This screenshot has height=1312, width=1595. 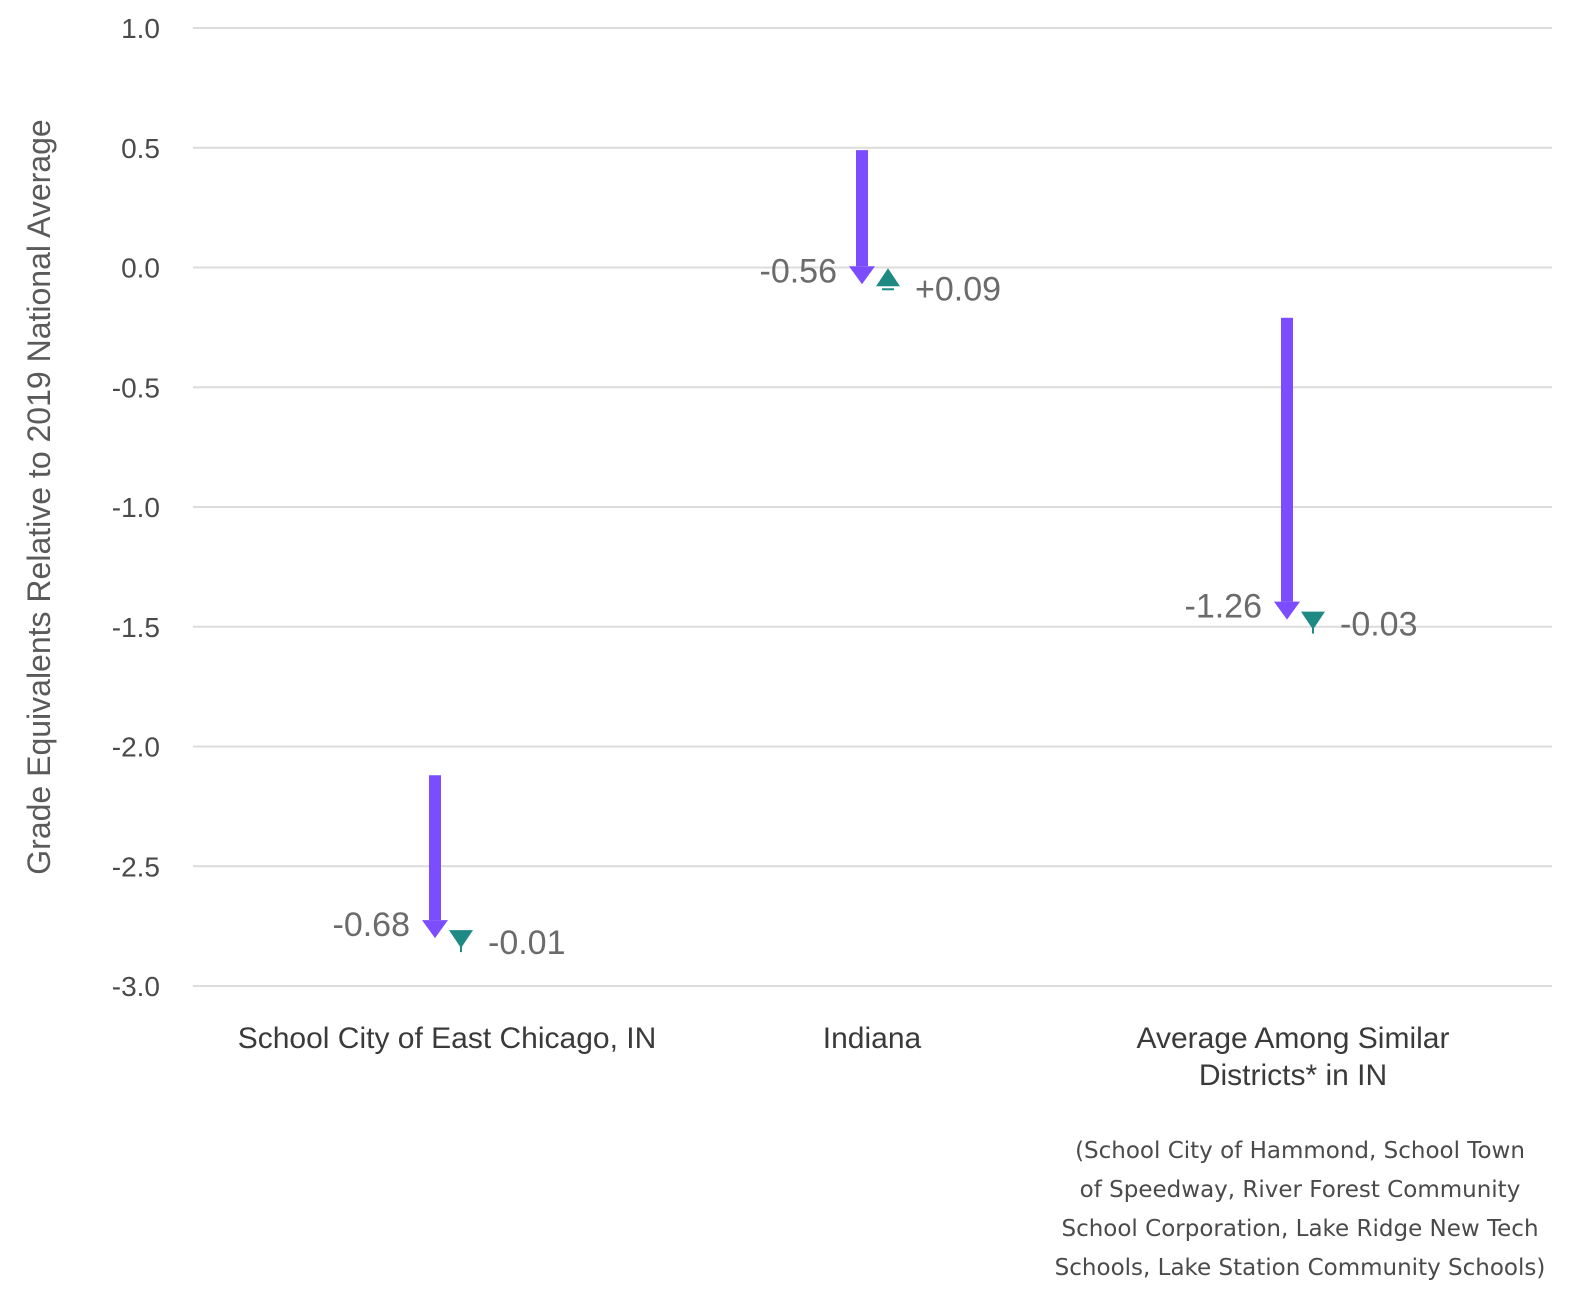 What do you see at coordinates (1293, 1075) in the screenshot?
I see `x-category-label: Districts* in IN` at bounding box center [1293, 1075].